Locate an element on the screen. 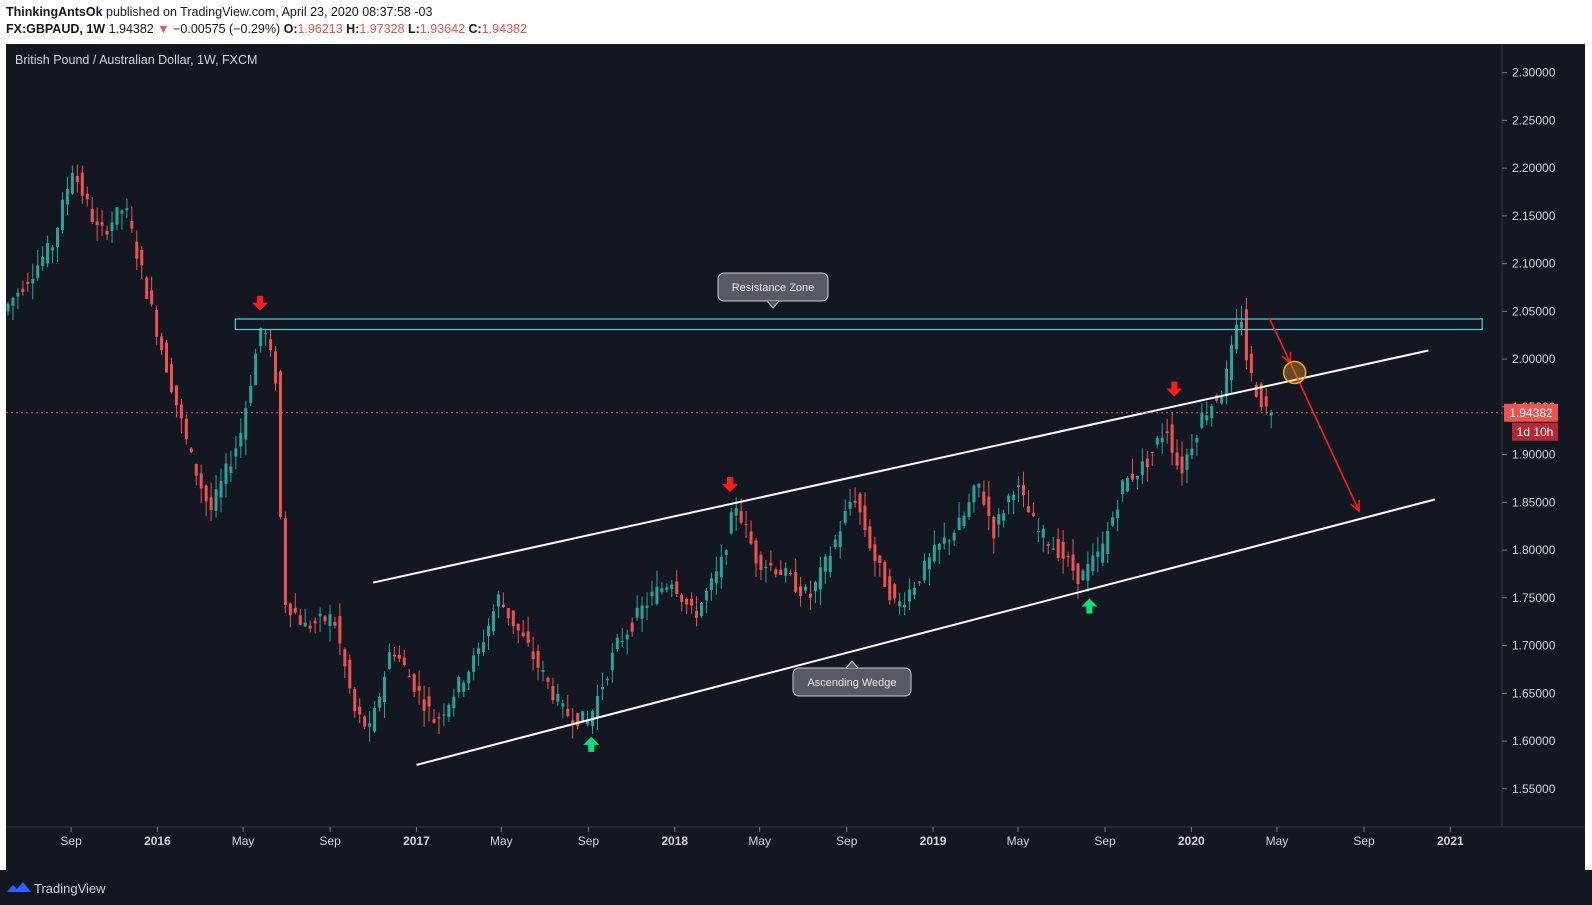 Image resolution: width=1592 pixels, height=905 pixels. symbol-label: FX:GBPAUD, 1W is located at coordinates (56, 29).